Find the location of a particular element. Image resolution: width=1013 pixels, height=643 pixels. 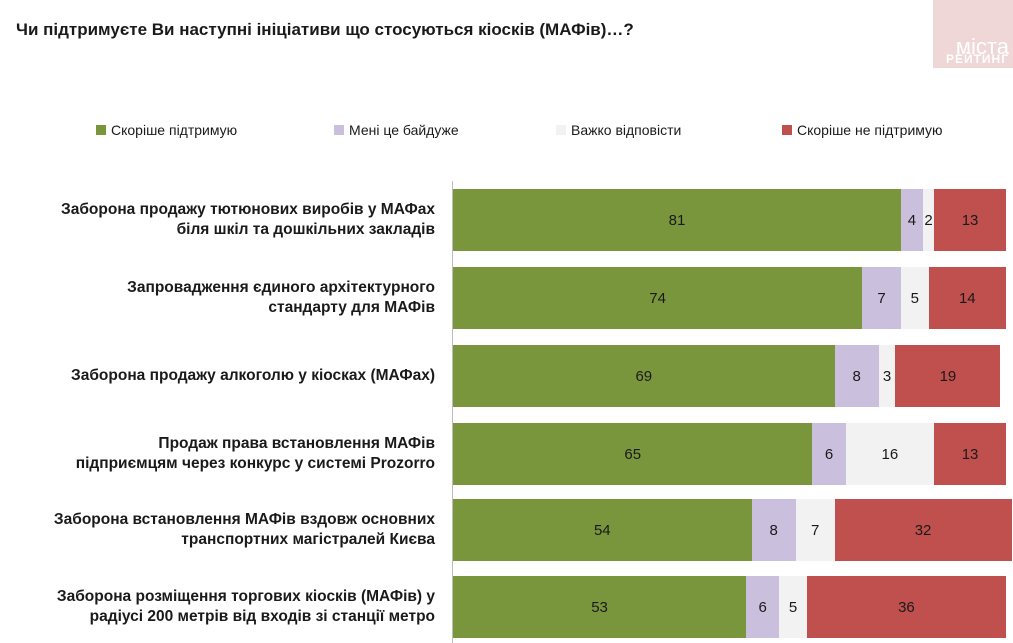

stacked-bar: 81 4 2 13 is located at coordinates (729, 220).